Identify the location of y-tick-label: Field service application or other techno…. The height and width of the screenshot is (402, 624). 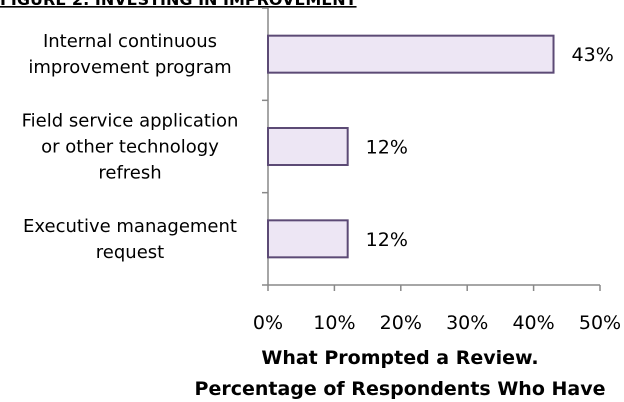
(130, 147).